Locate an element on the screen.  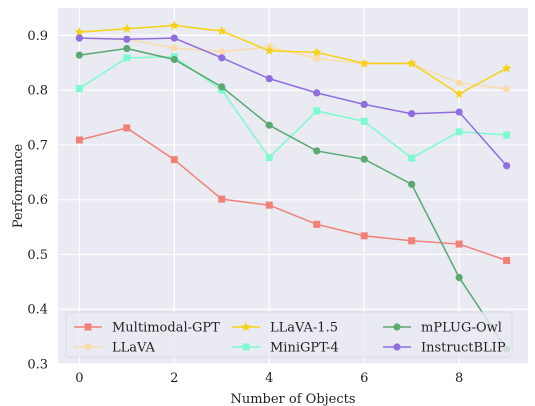
x-tick-label: 6 is located at coordinates (364, 378).